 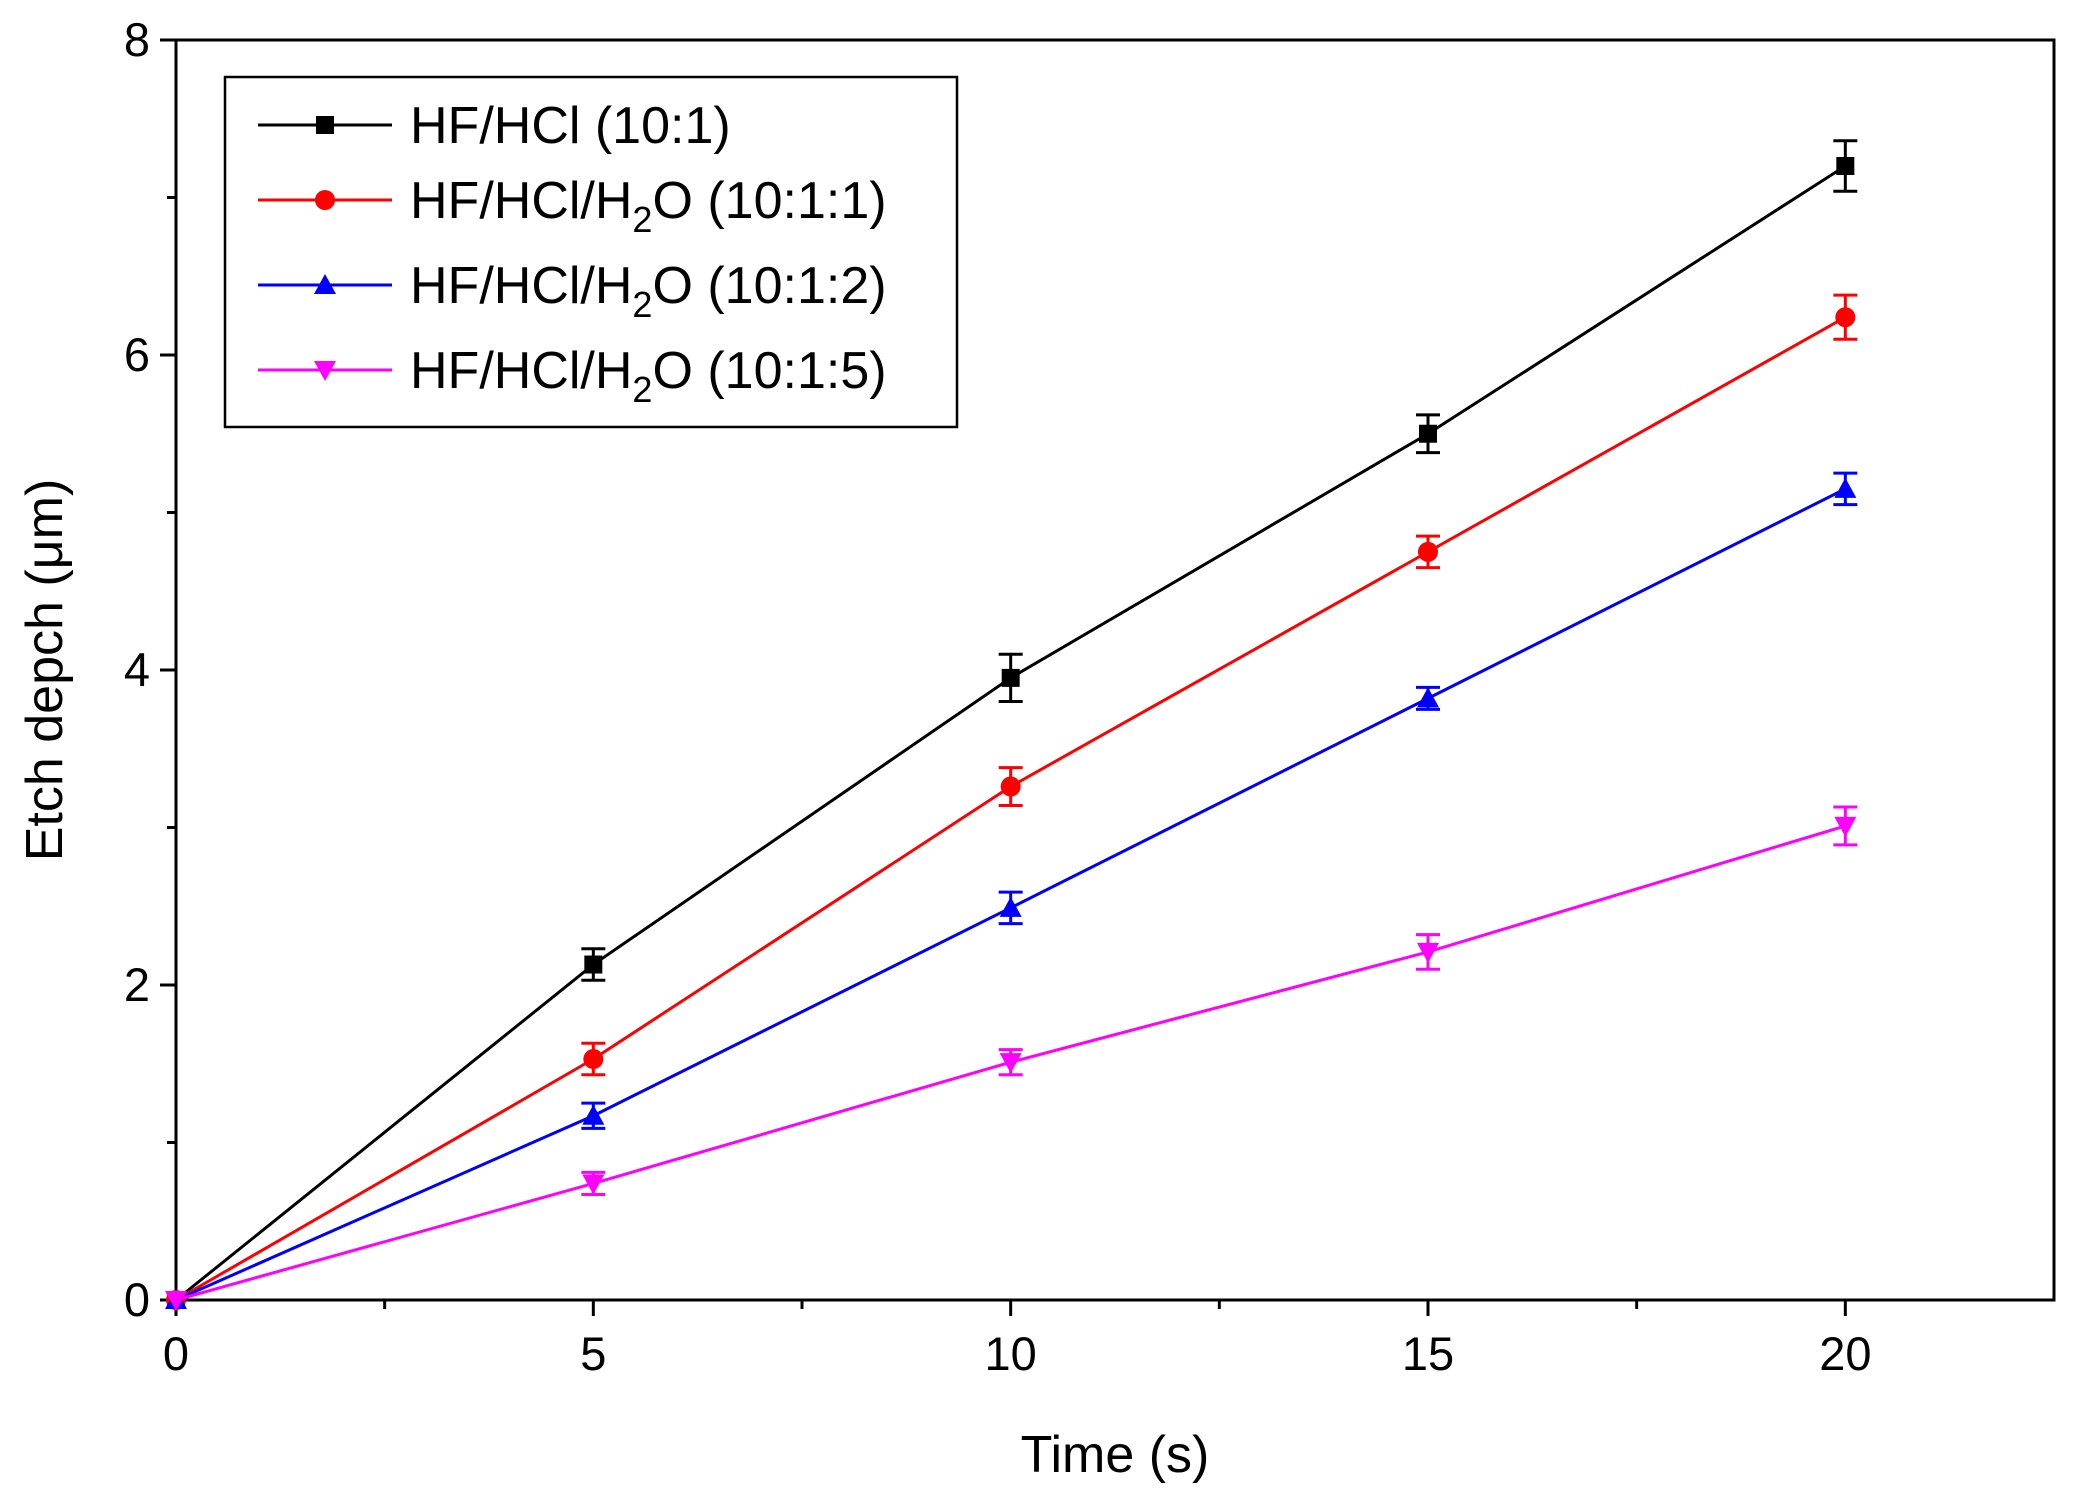 What do you see at coordinates (137, 984) in the screenshot?
I see `y-tick-label: 2` at bounding box center [137, 984].